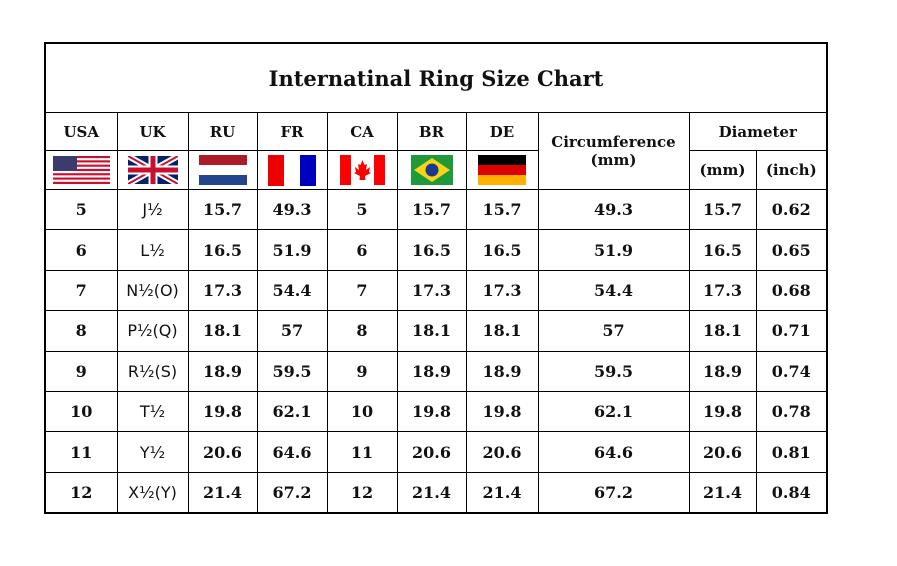 The width and height of the screenshot is (897, 566). Describe the element at coordinates (152, 209) in the screenshot. I see `cell-uk: J½` at that location.